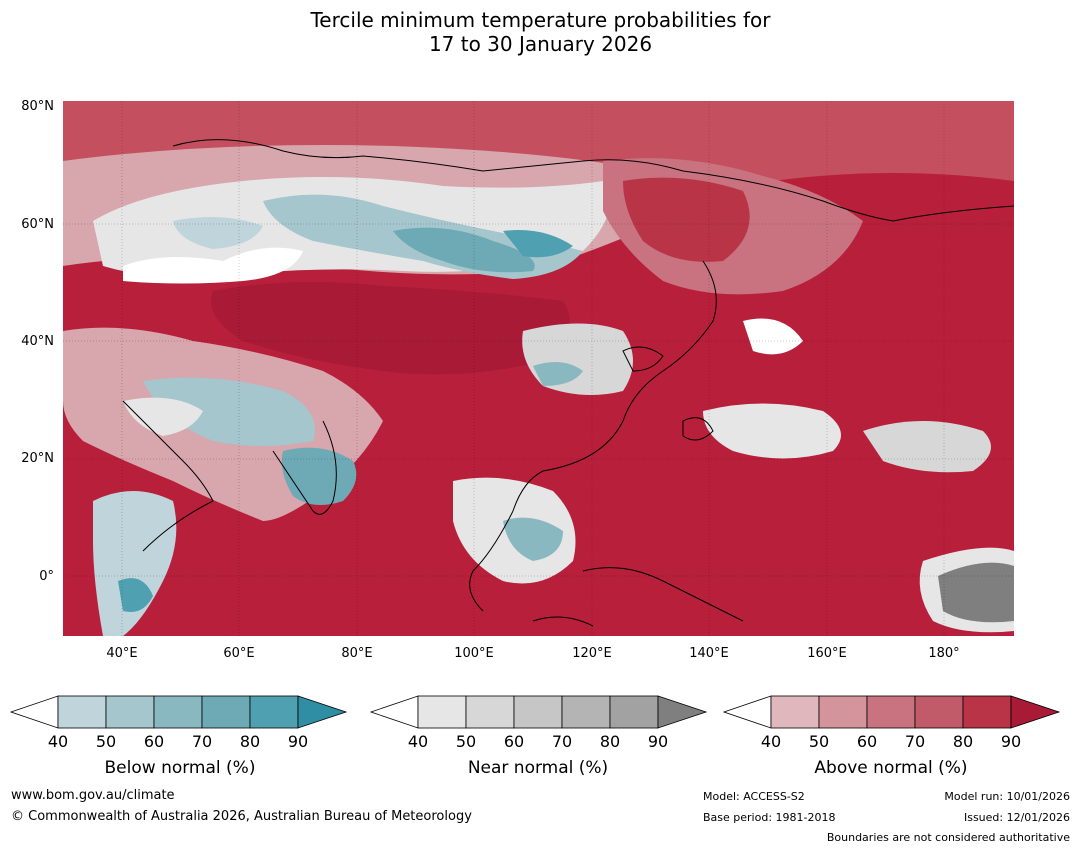  Describe the element at coordinates (37, 106) in the screenshot. I see `lat-label-80n: 80°N` at that location.